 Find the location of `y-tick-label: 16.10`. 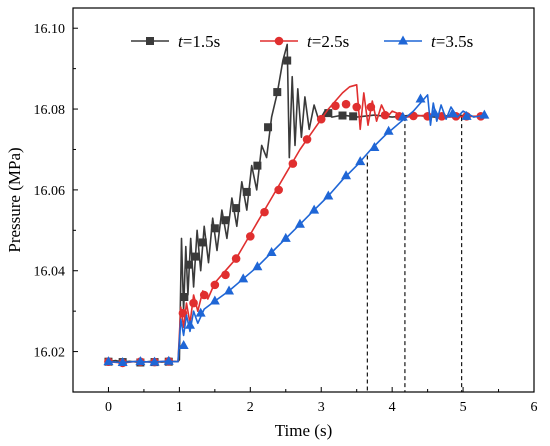

y-tick-label: 16.10 is located at coordinates (50, 29).